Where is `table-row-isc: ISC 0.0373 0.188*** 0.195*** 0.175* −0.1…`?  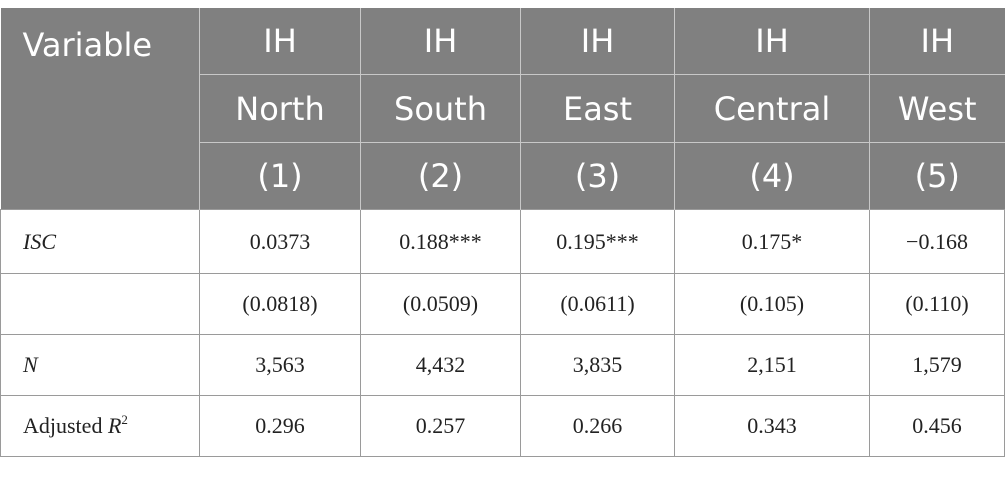
table-row-isc: ISC 0.0373 0.188*** 0.195*** 0.175* −0.1… is located at coordinates (502, 241).